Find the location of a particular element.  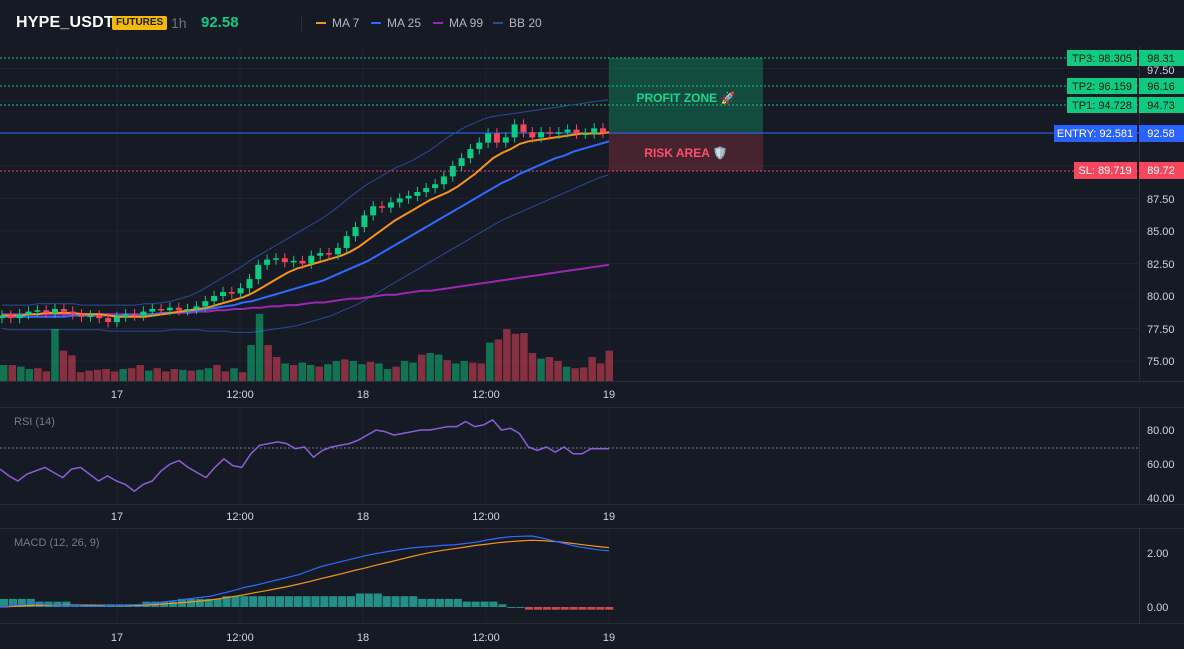

timeframe-selector: 1h is located at coordinates (179, 23).